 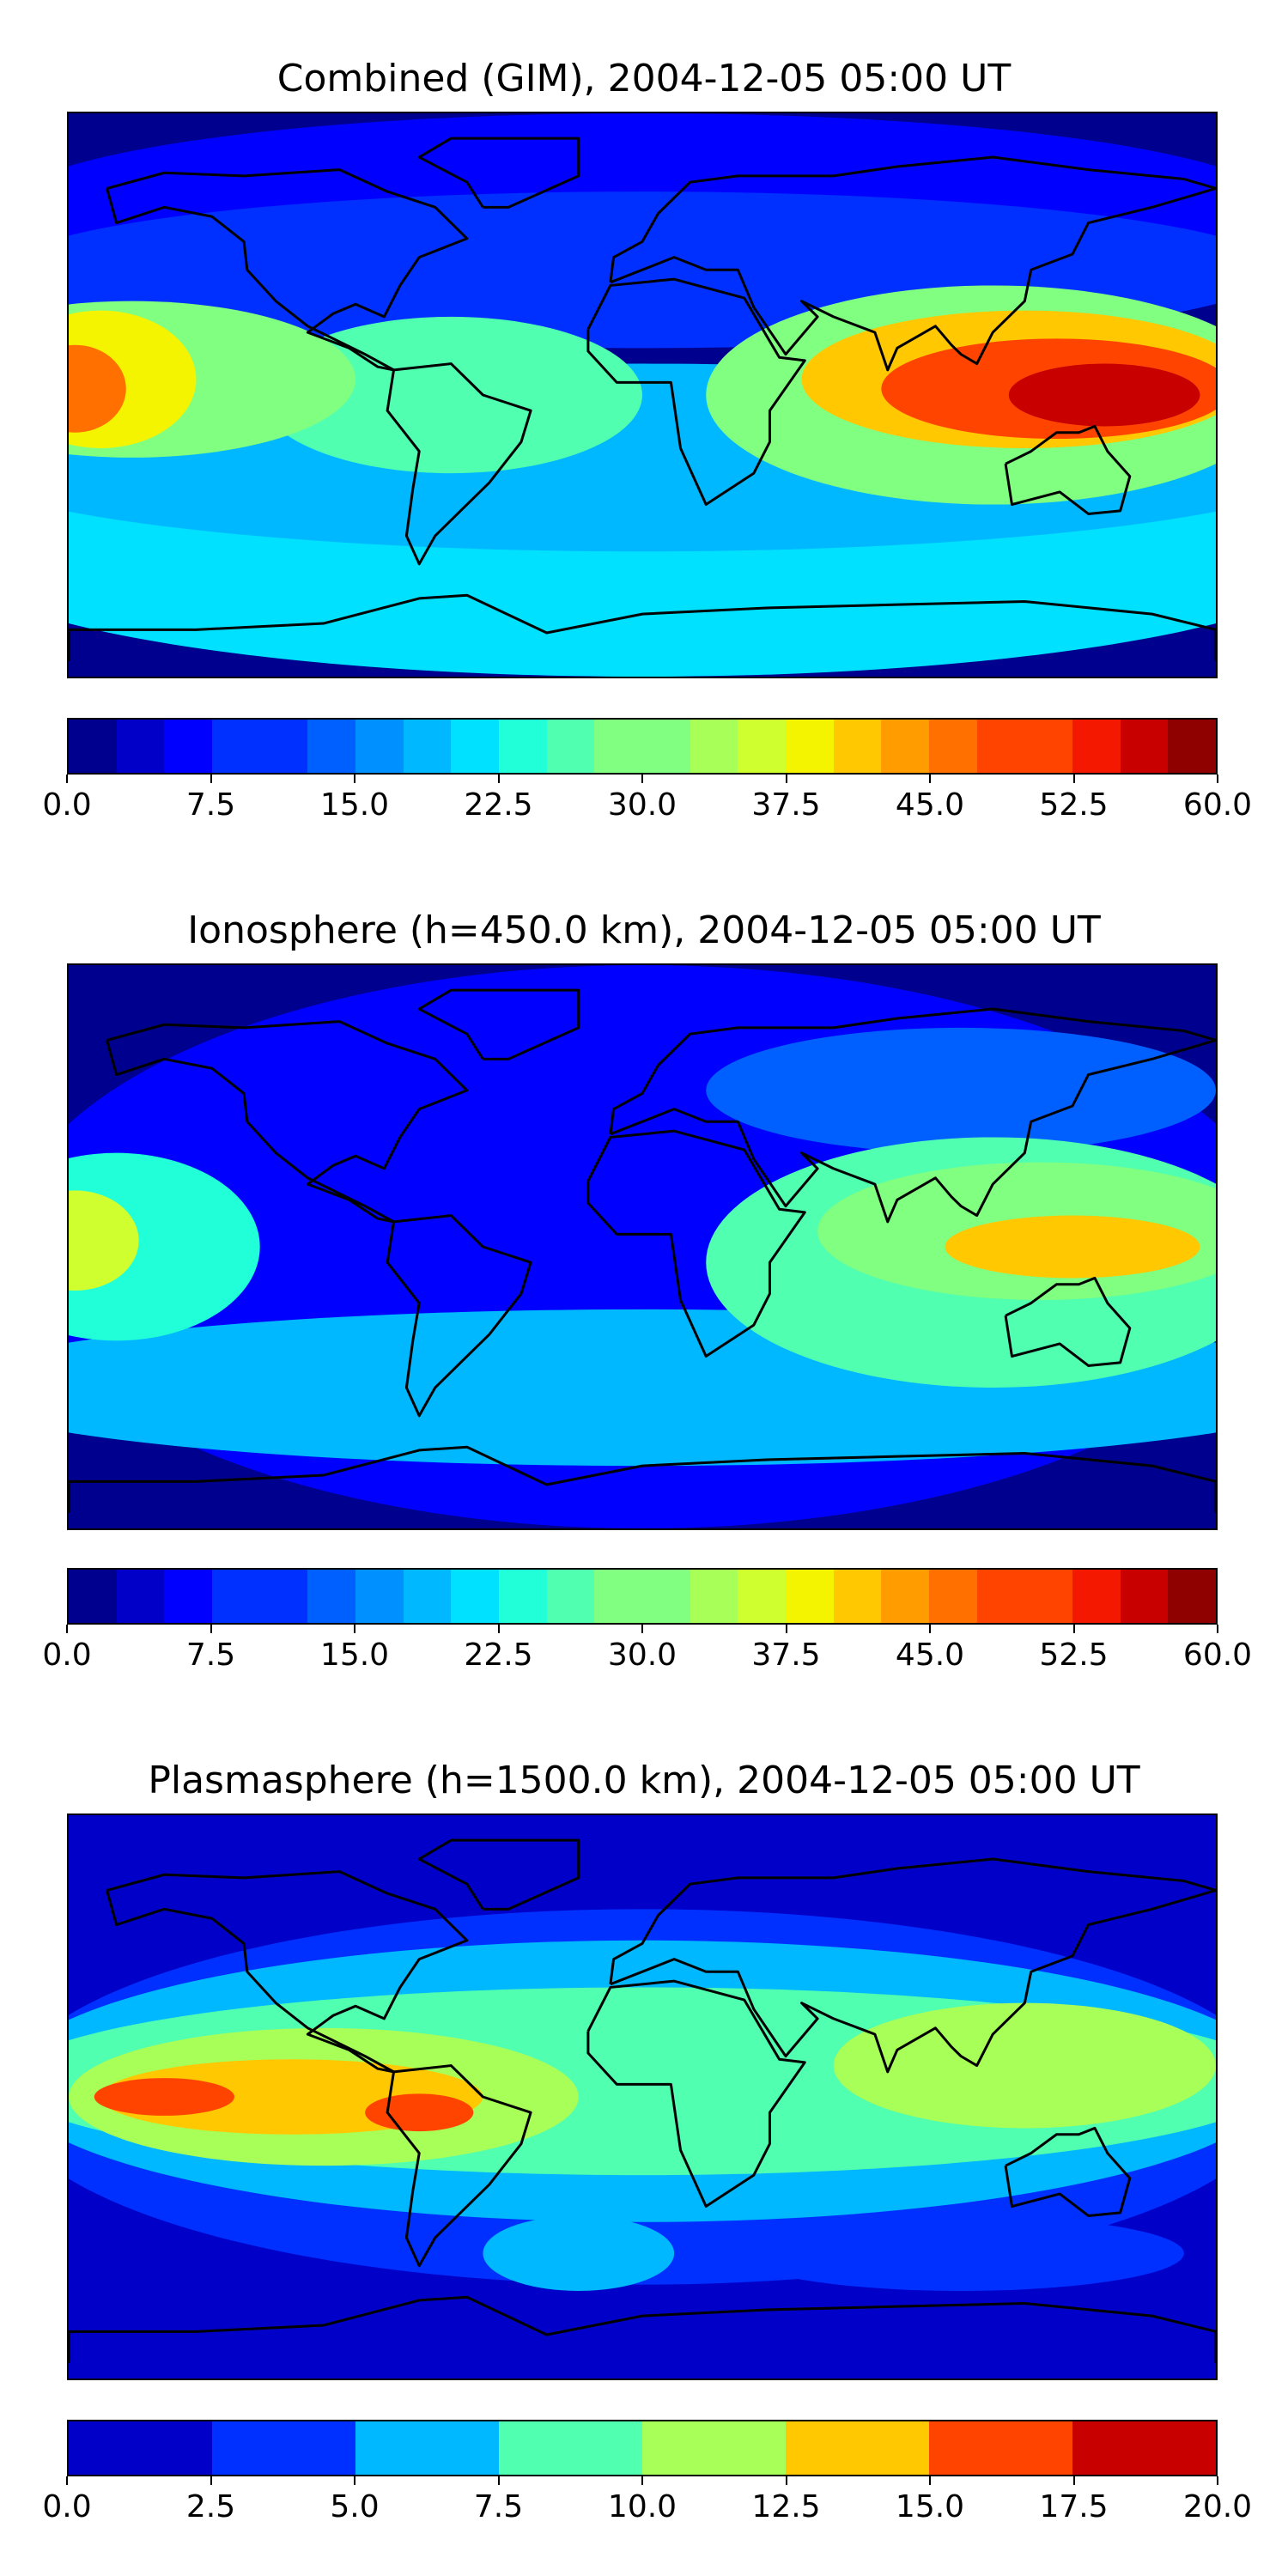 What do you see at coordinates (642, 2507) in the screenshot?
I see `colorbar-tick-label: 10.0` at bounding box center [642, 2507].